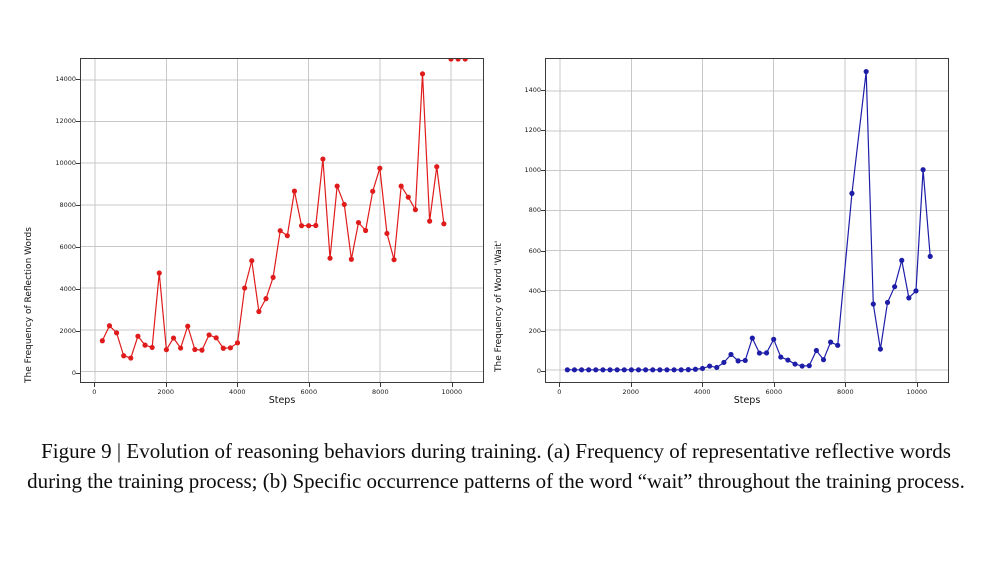 This screenshot has width=992, height=570. What do you see at coordinates (65, 162) in the screenshot?
I see `y-tick-label: 10000` at bounding box center [65, 162].